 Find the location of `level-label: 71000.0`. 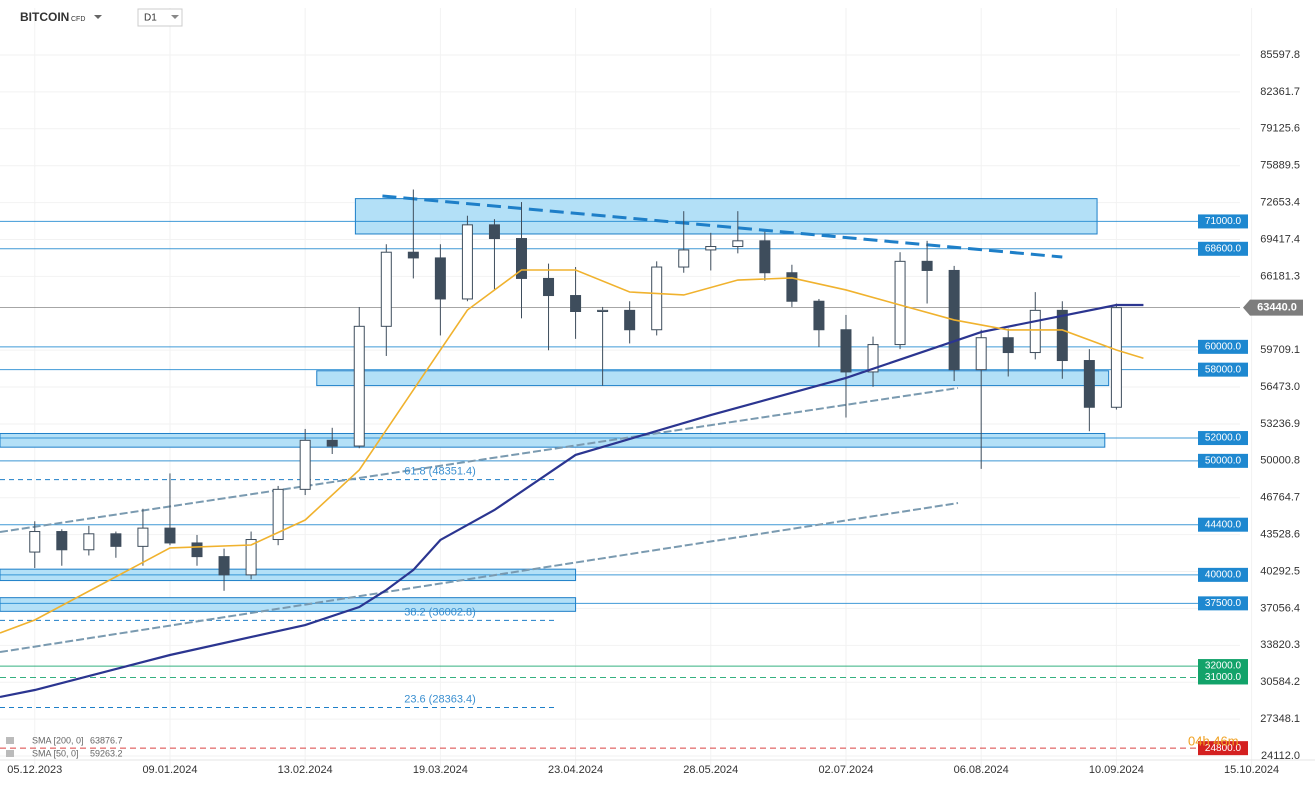

level-label: 71000.0 is located at coordinates (1223, 221).